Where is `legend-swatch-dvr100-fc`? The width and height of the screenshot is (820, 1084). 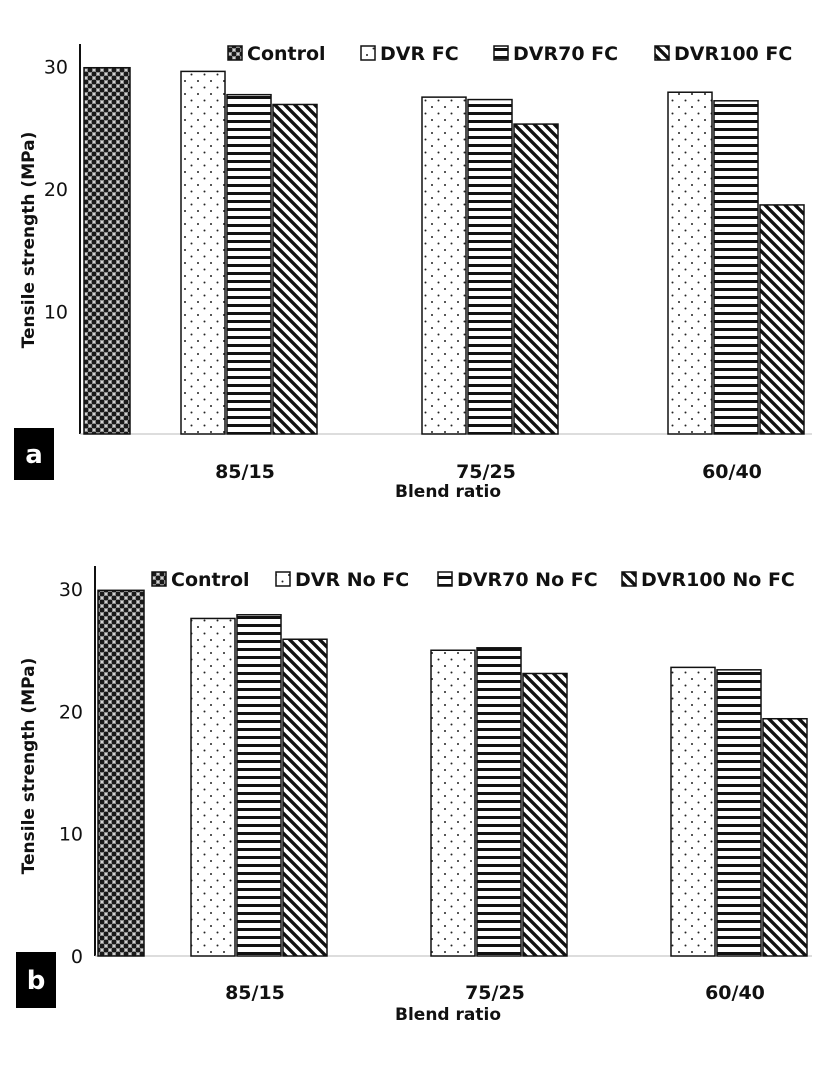
legend-swatch-dvr100-fc is located at coordinates (662, 53).